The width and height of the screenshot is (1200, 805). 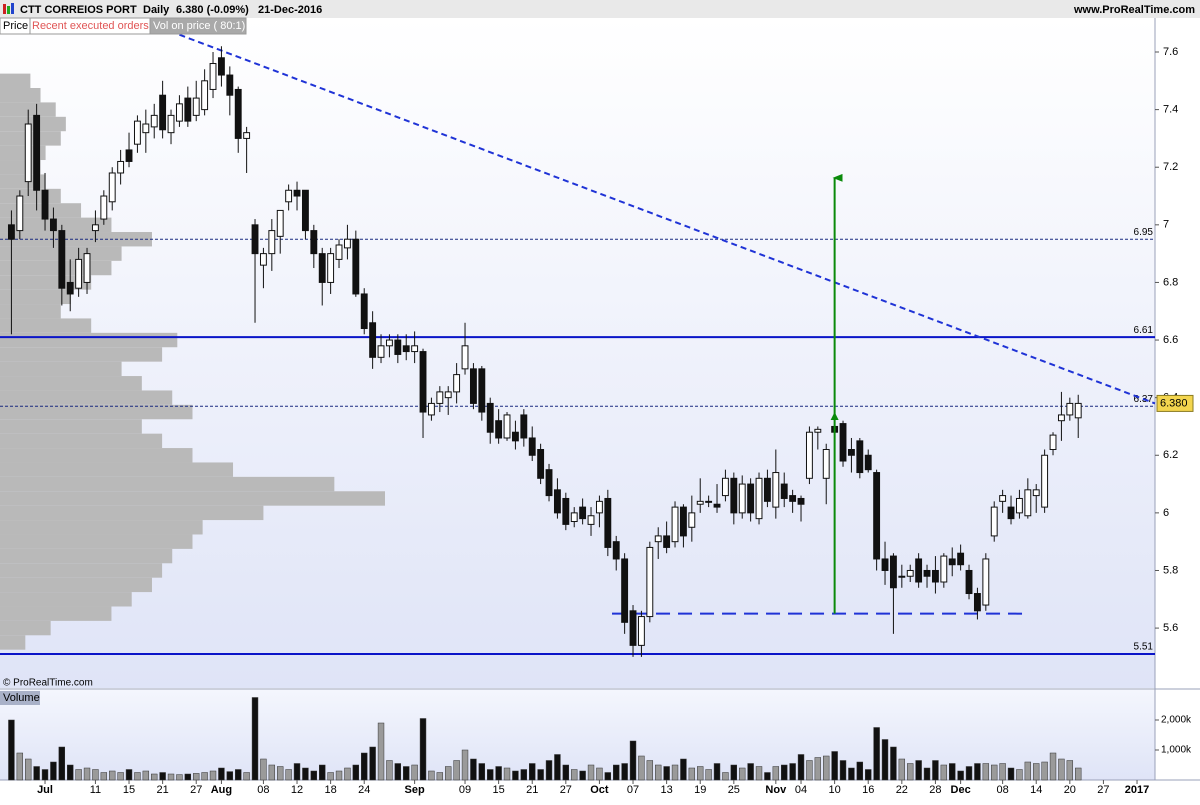 I want to click on tab-label: Vol on price ( 80:1), so click(x=199, y=26).